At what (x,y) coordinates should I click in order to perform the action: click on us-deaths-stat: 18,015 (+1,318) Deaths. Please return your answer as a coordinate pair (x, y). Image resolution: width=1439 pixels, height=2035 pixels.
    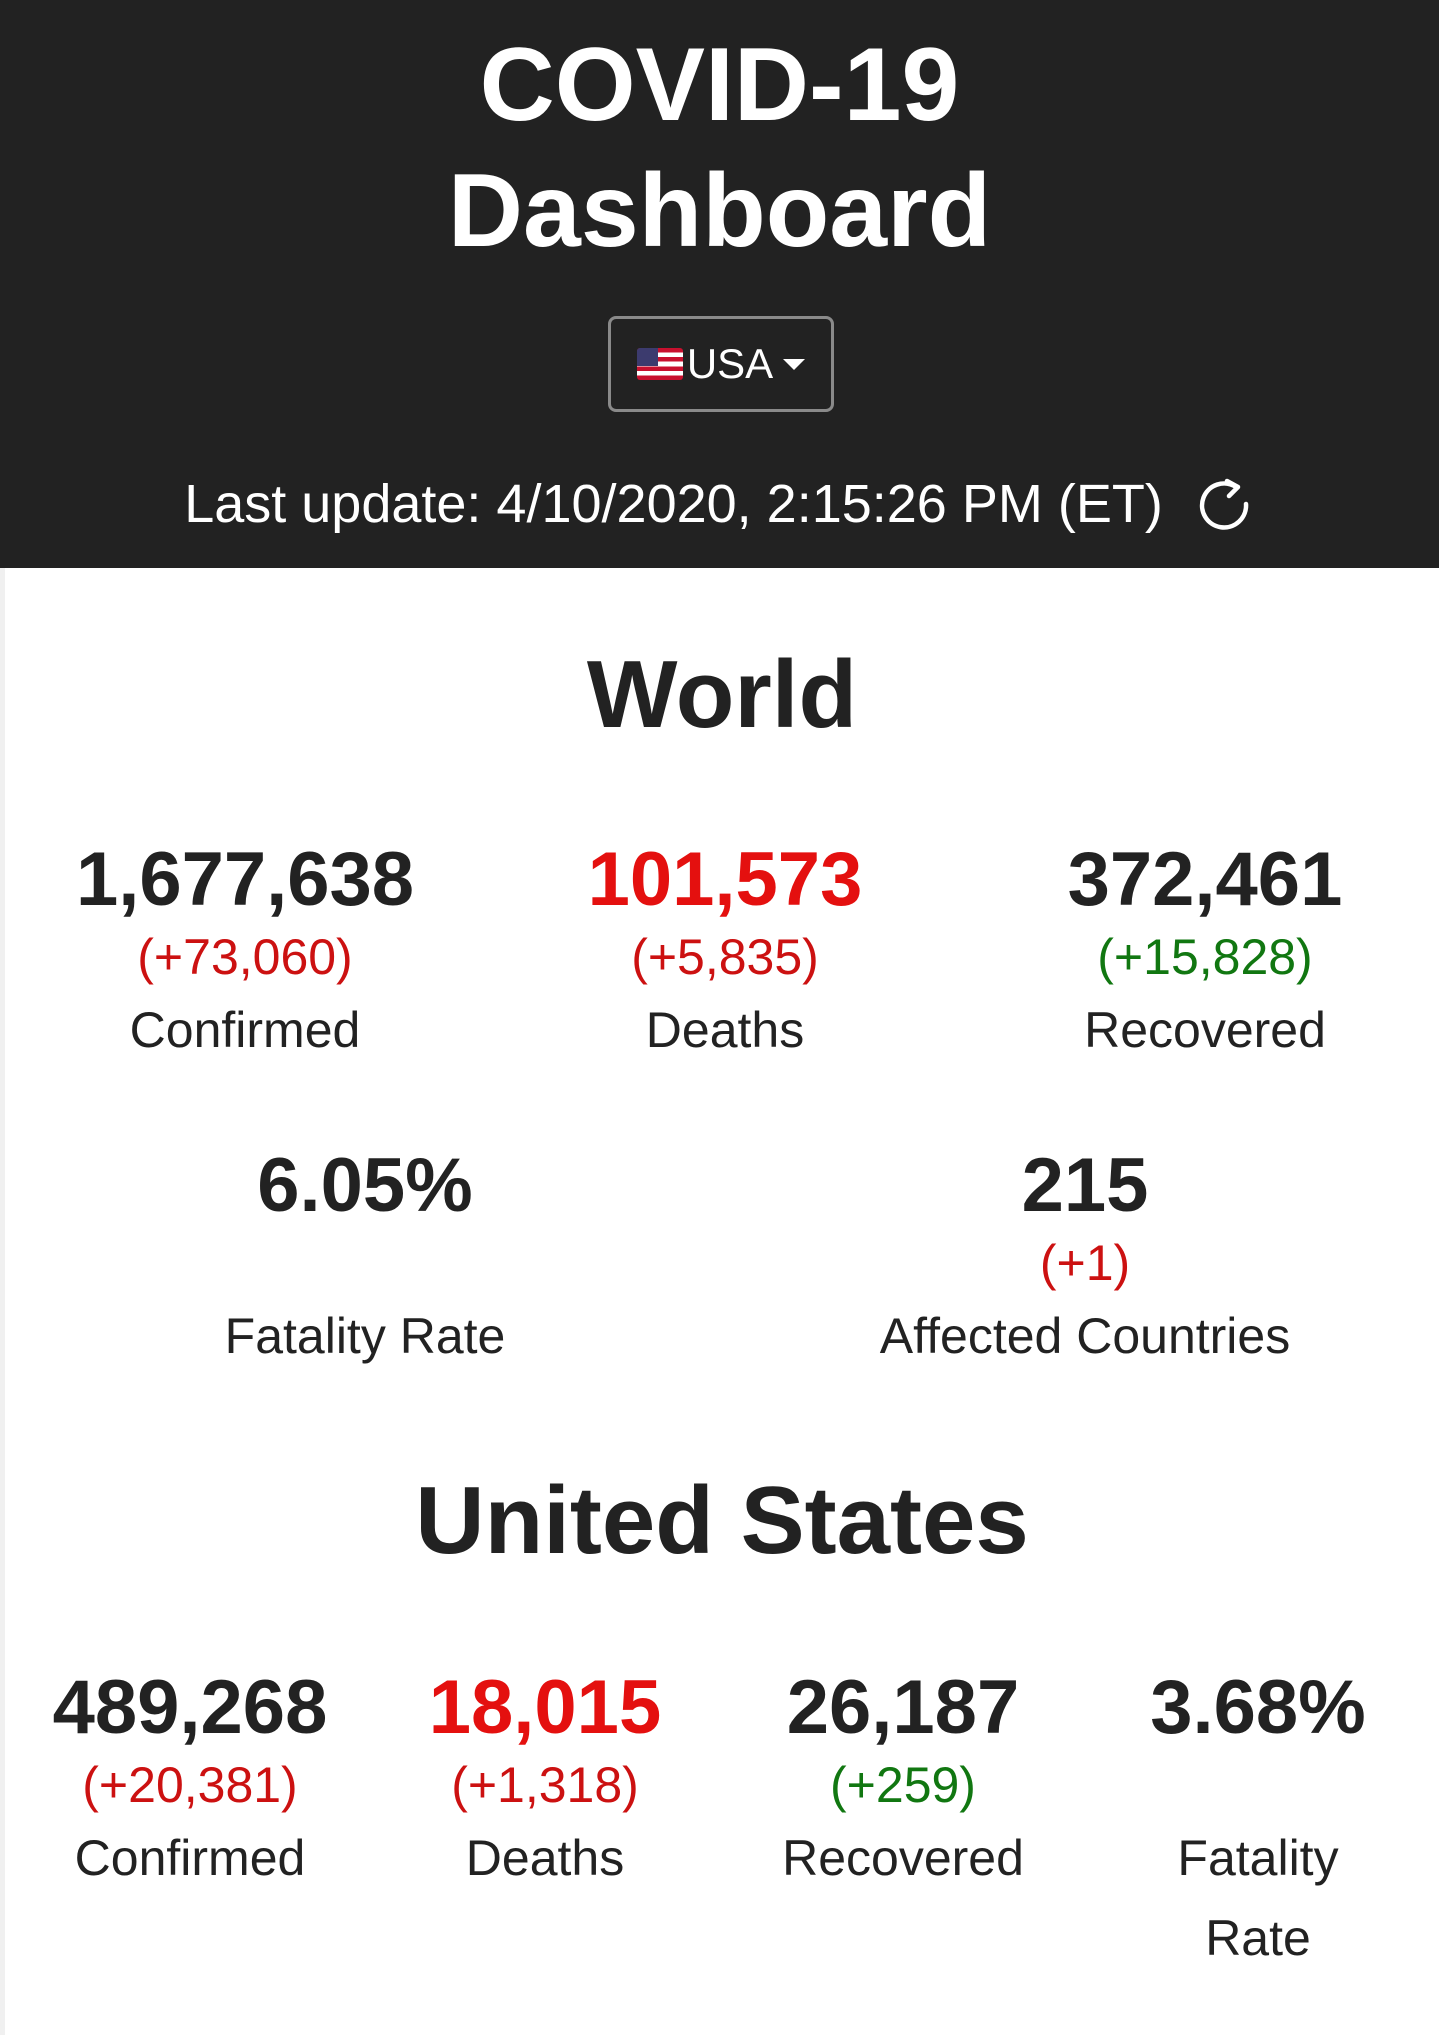
    Looking at the image, I should click on (545, 1781).